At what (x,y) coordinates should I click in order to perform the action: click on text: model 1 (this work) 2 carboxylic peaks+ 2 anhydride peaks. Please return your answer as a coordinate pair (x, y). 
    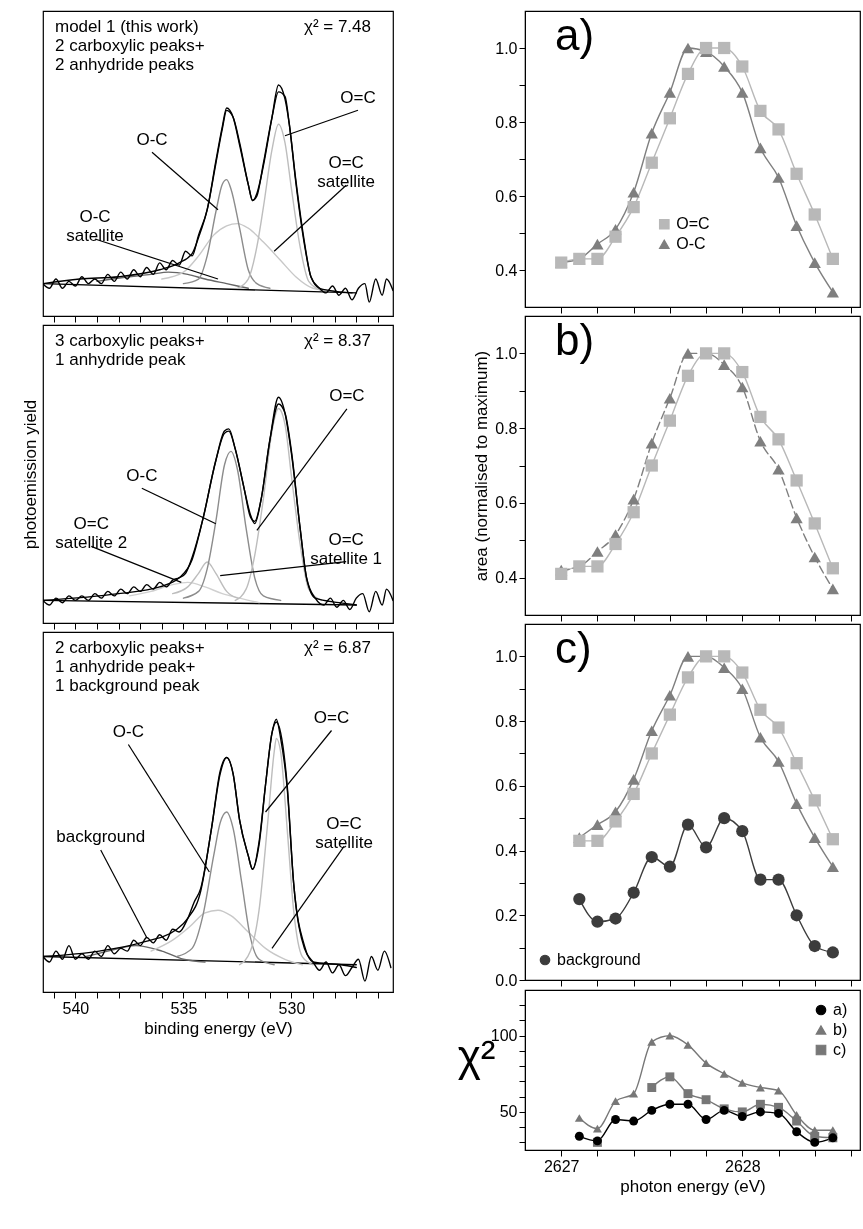
    Looking at the image, I should click on (130, 45).